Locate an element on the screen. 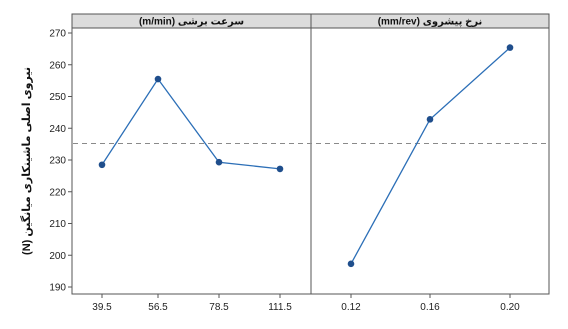  y-axis-label: نیروی اصلی ماشینکاری میانگین (N) is located at coordinates (26, 161).